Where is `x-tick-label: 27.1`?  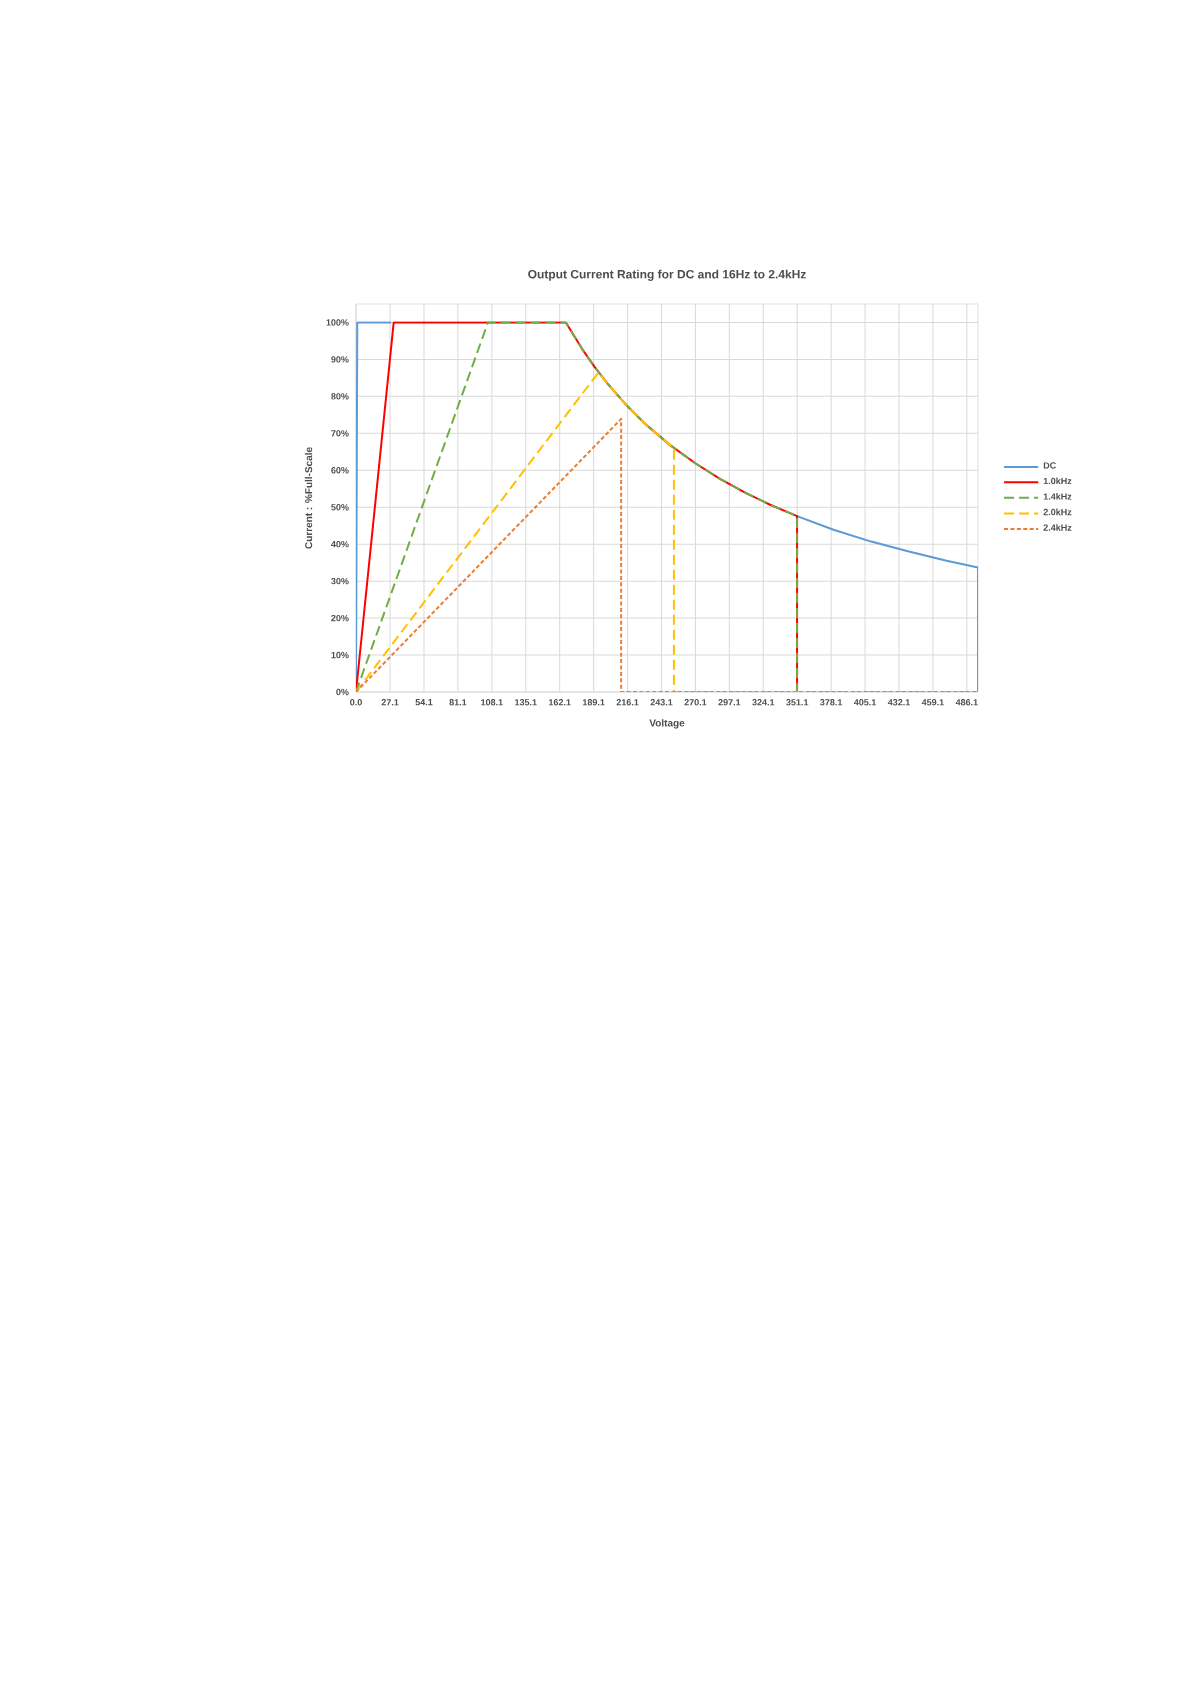 x-tick-label: 27.1 is located at coordinates (390, 702).